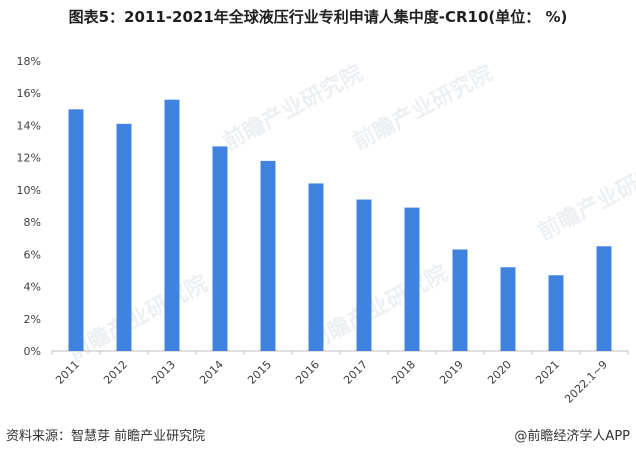 The height and width of the screenshot is (455, 636). I want to click on x-tick-label: 2021, so click(547, 372).